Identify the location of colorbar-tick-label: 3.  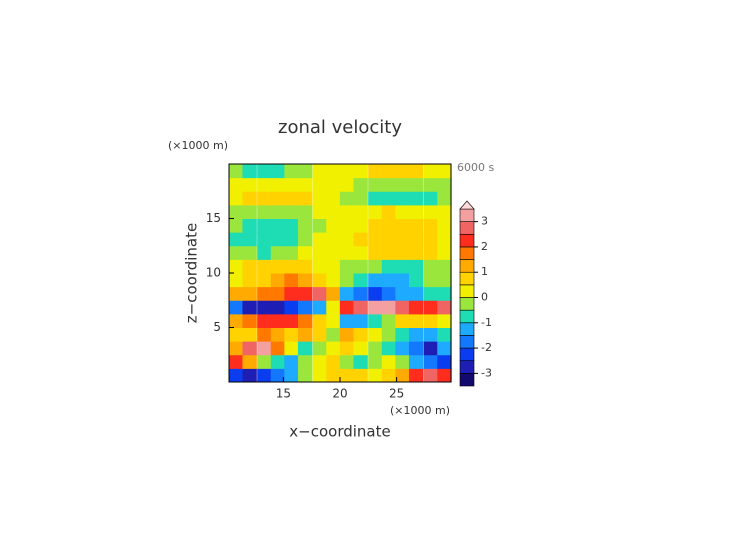
(484, 221).